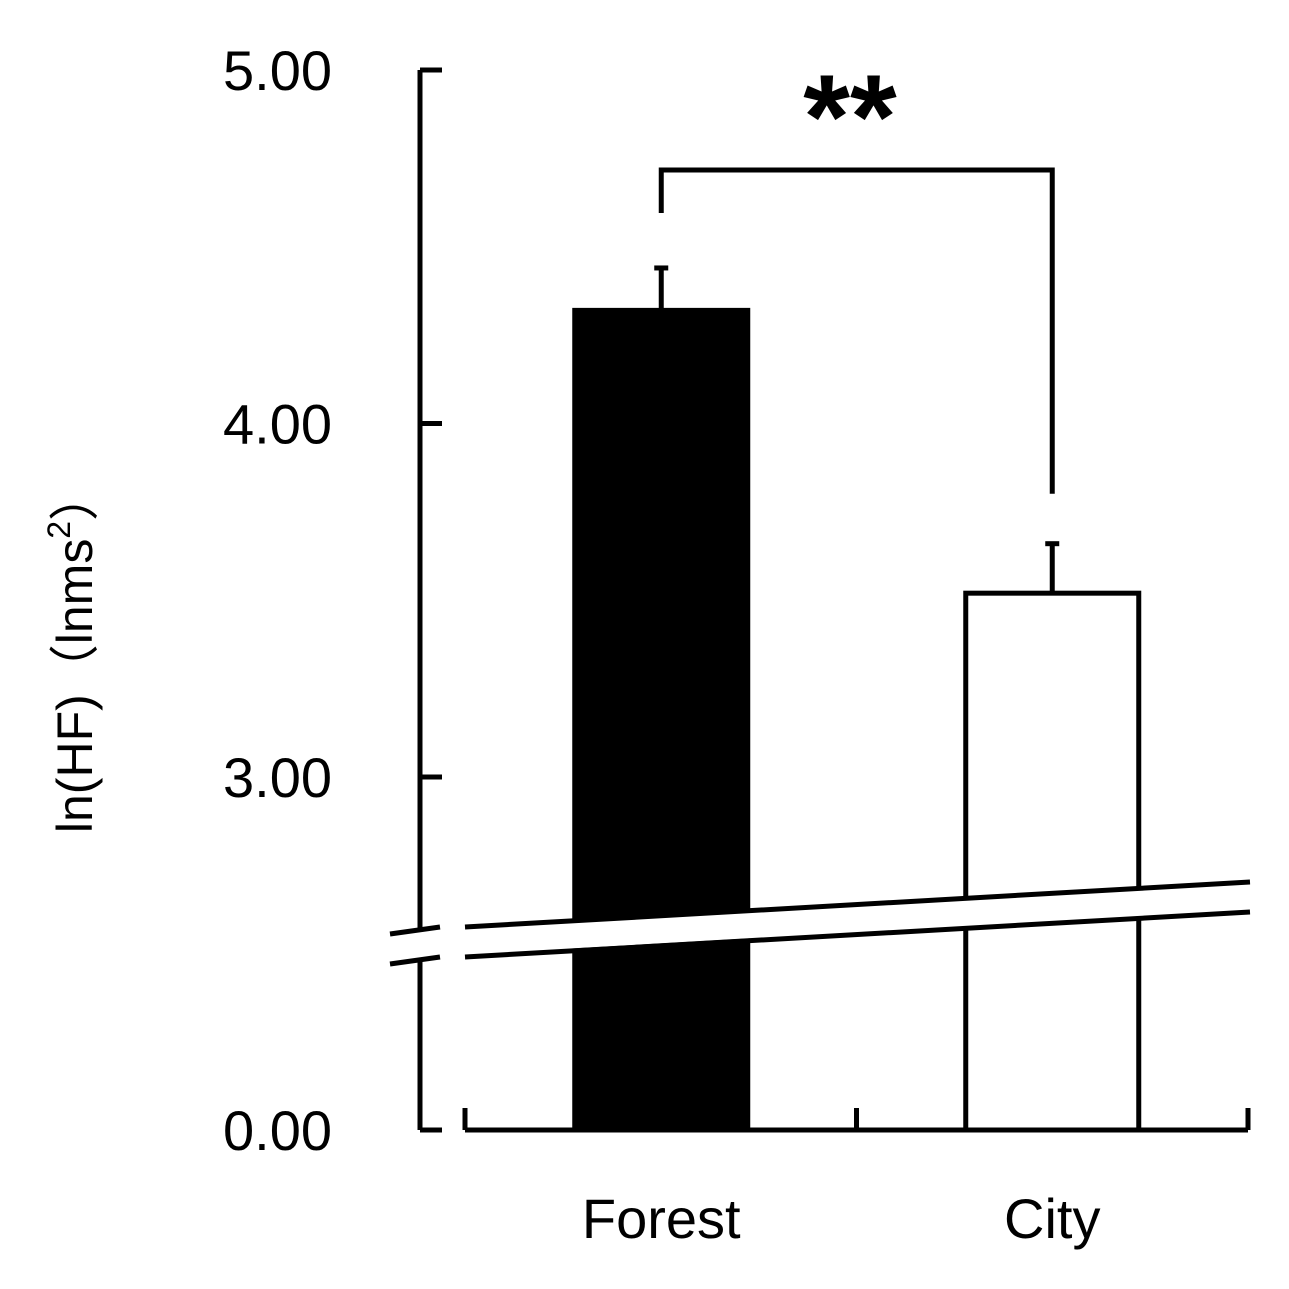 This screenshot has width=1289, height=1289. Describe the element at coordinates (661, 1218) in the screenshot. I see `x-category-label: Forest` at that location.